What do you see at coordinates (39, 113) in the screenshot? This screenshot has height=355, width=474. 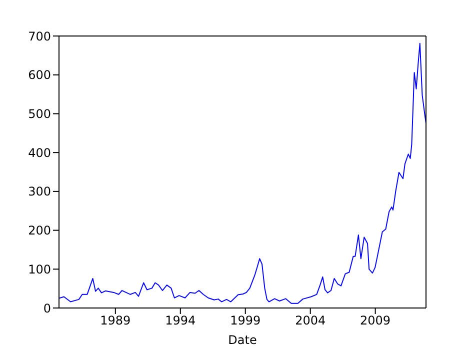 I see `y-tick-label: 500` at bounding box center [39, 113].